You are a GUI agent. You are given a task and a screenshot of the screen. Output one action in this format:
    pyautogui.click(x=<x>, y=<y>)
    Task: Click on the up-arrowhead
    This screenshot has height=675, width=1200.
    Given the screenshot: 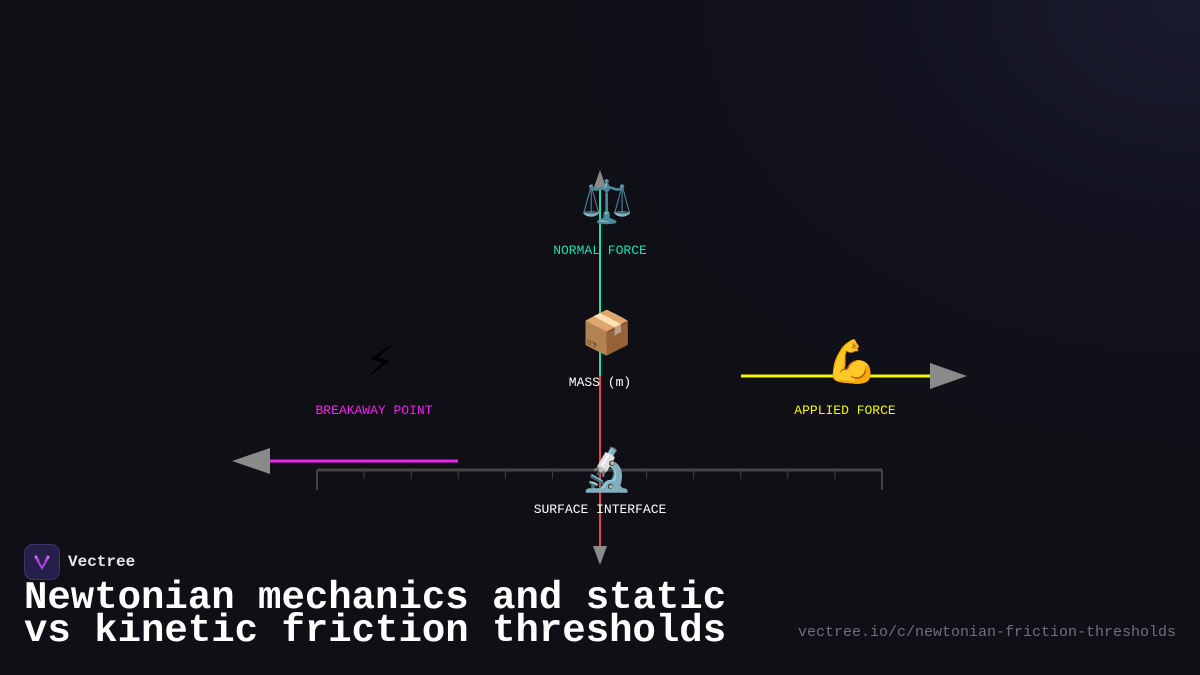 What is the action you would take?
    pyautogui.click(x=600, y=180)
    